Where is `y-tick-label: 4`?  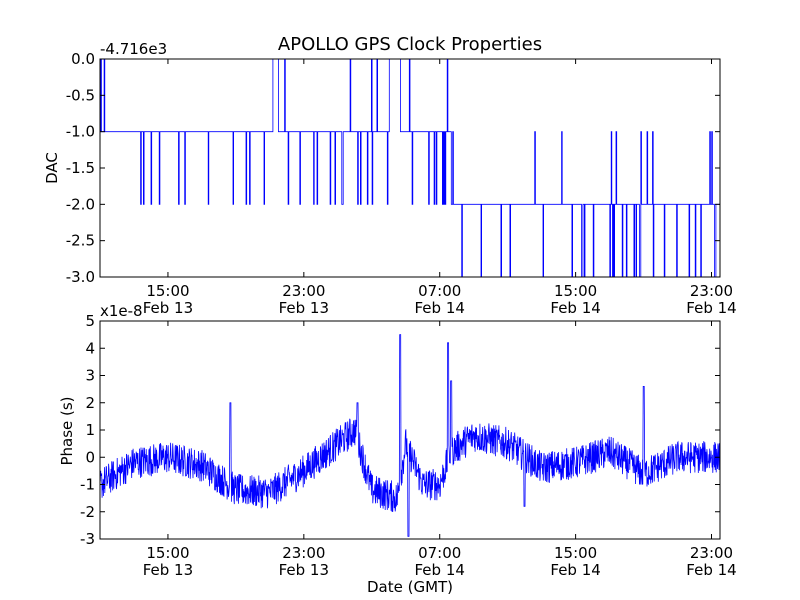
y-tick-label: 4 is located at coordinates (90, 348).